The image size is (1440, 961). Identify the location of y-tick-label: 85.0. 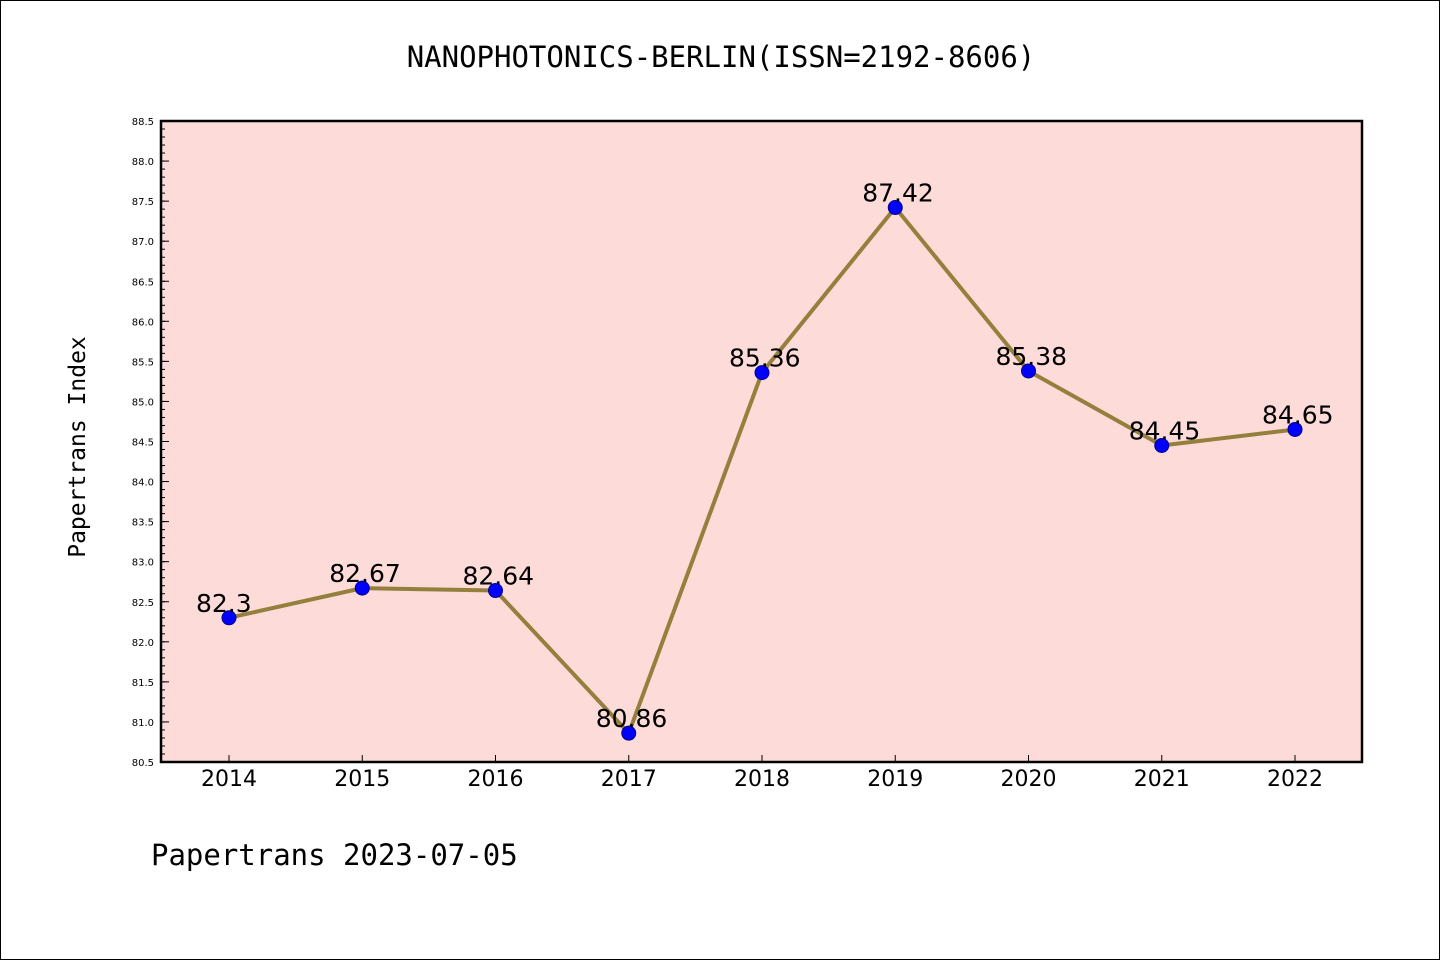
(143, 402).